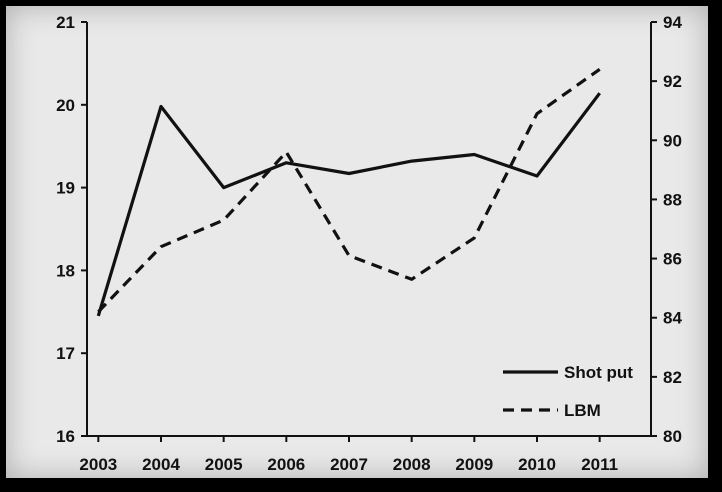  I want to click on x-tick-label: 2005, so click(224, 464).